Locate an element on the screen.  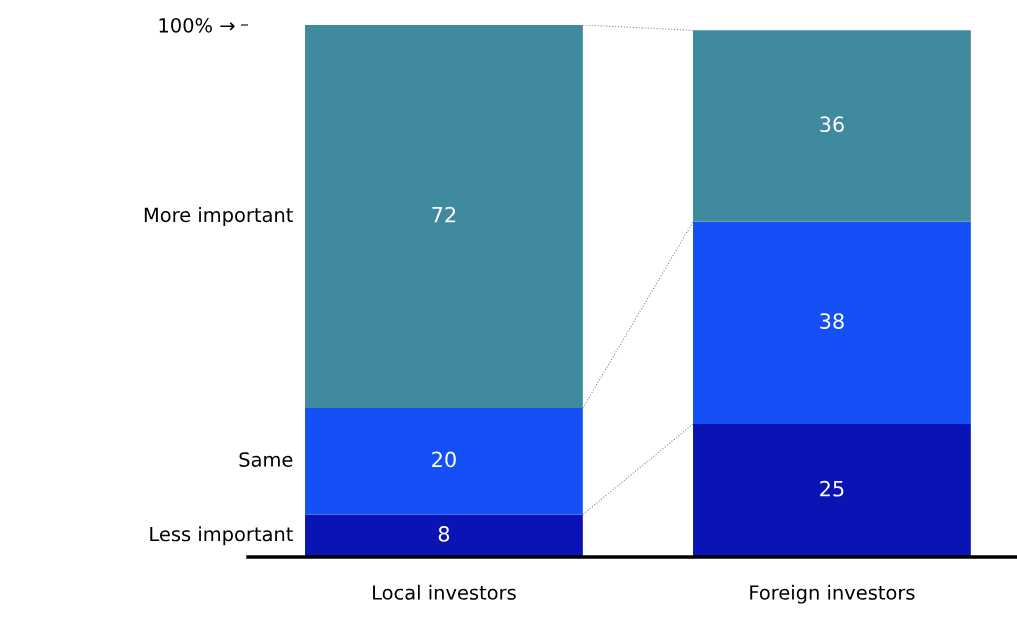
data-label: 25 is located at coordinates (832, 488).